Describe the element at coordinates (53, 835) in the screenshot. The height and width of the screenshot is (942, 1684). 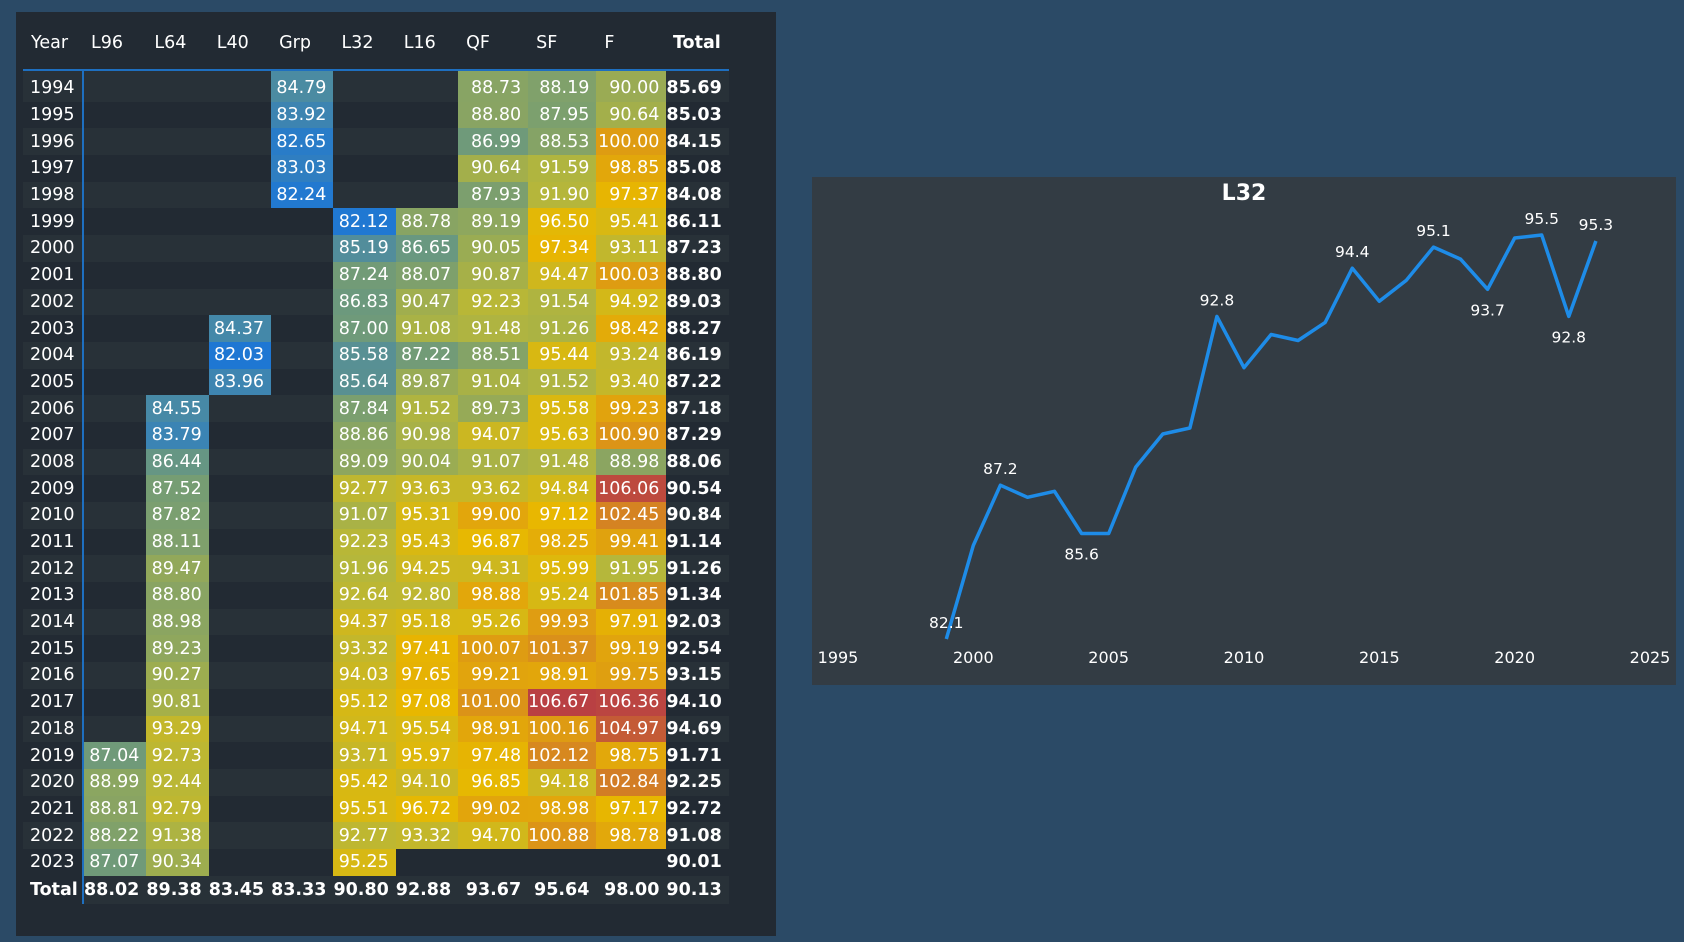
I see `year-cell: 2022` at that location.